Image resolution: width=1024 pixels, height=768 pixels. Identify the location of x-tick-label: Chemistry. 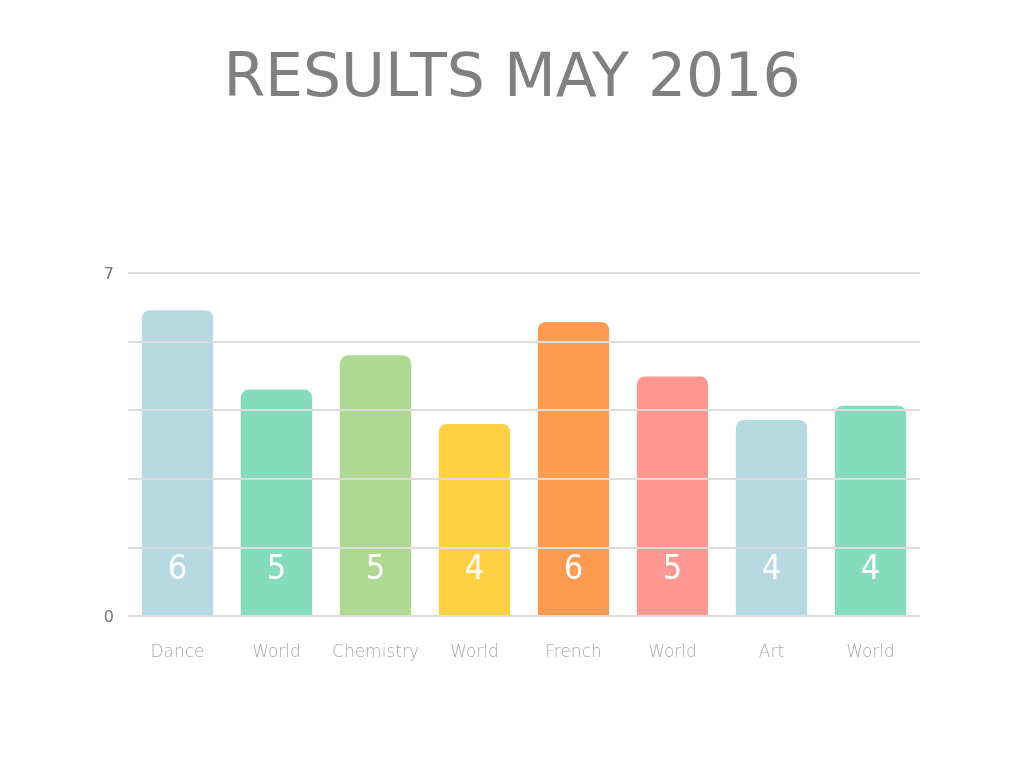
(375, 650).